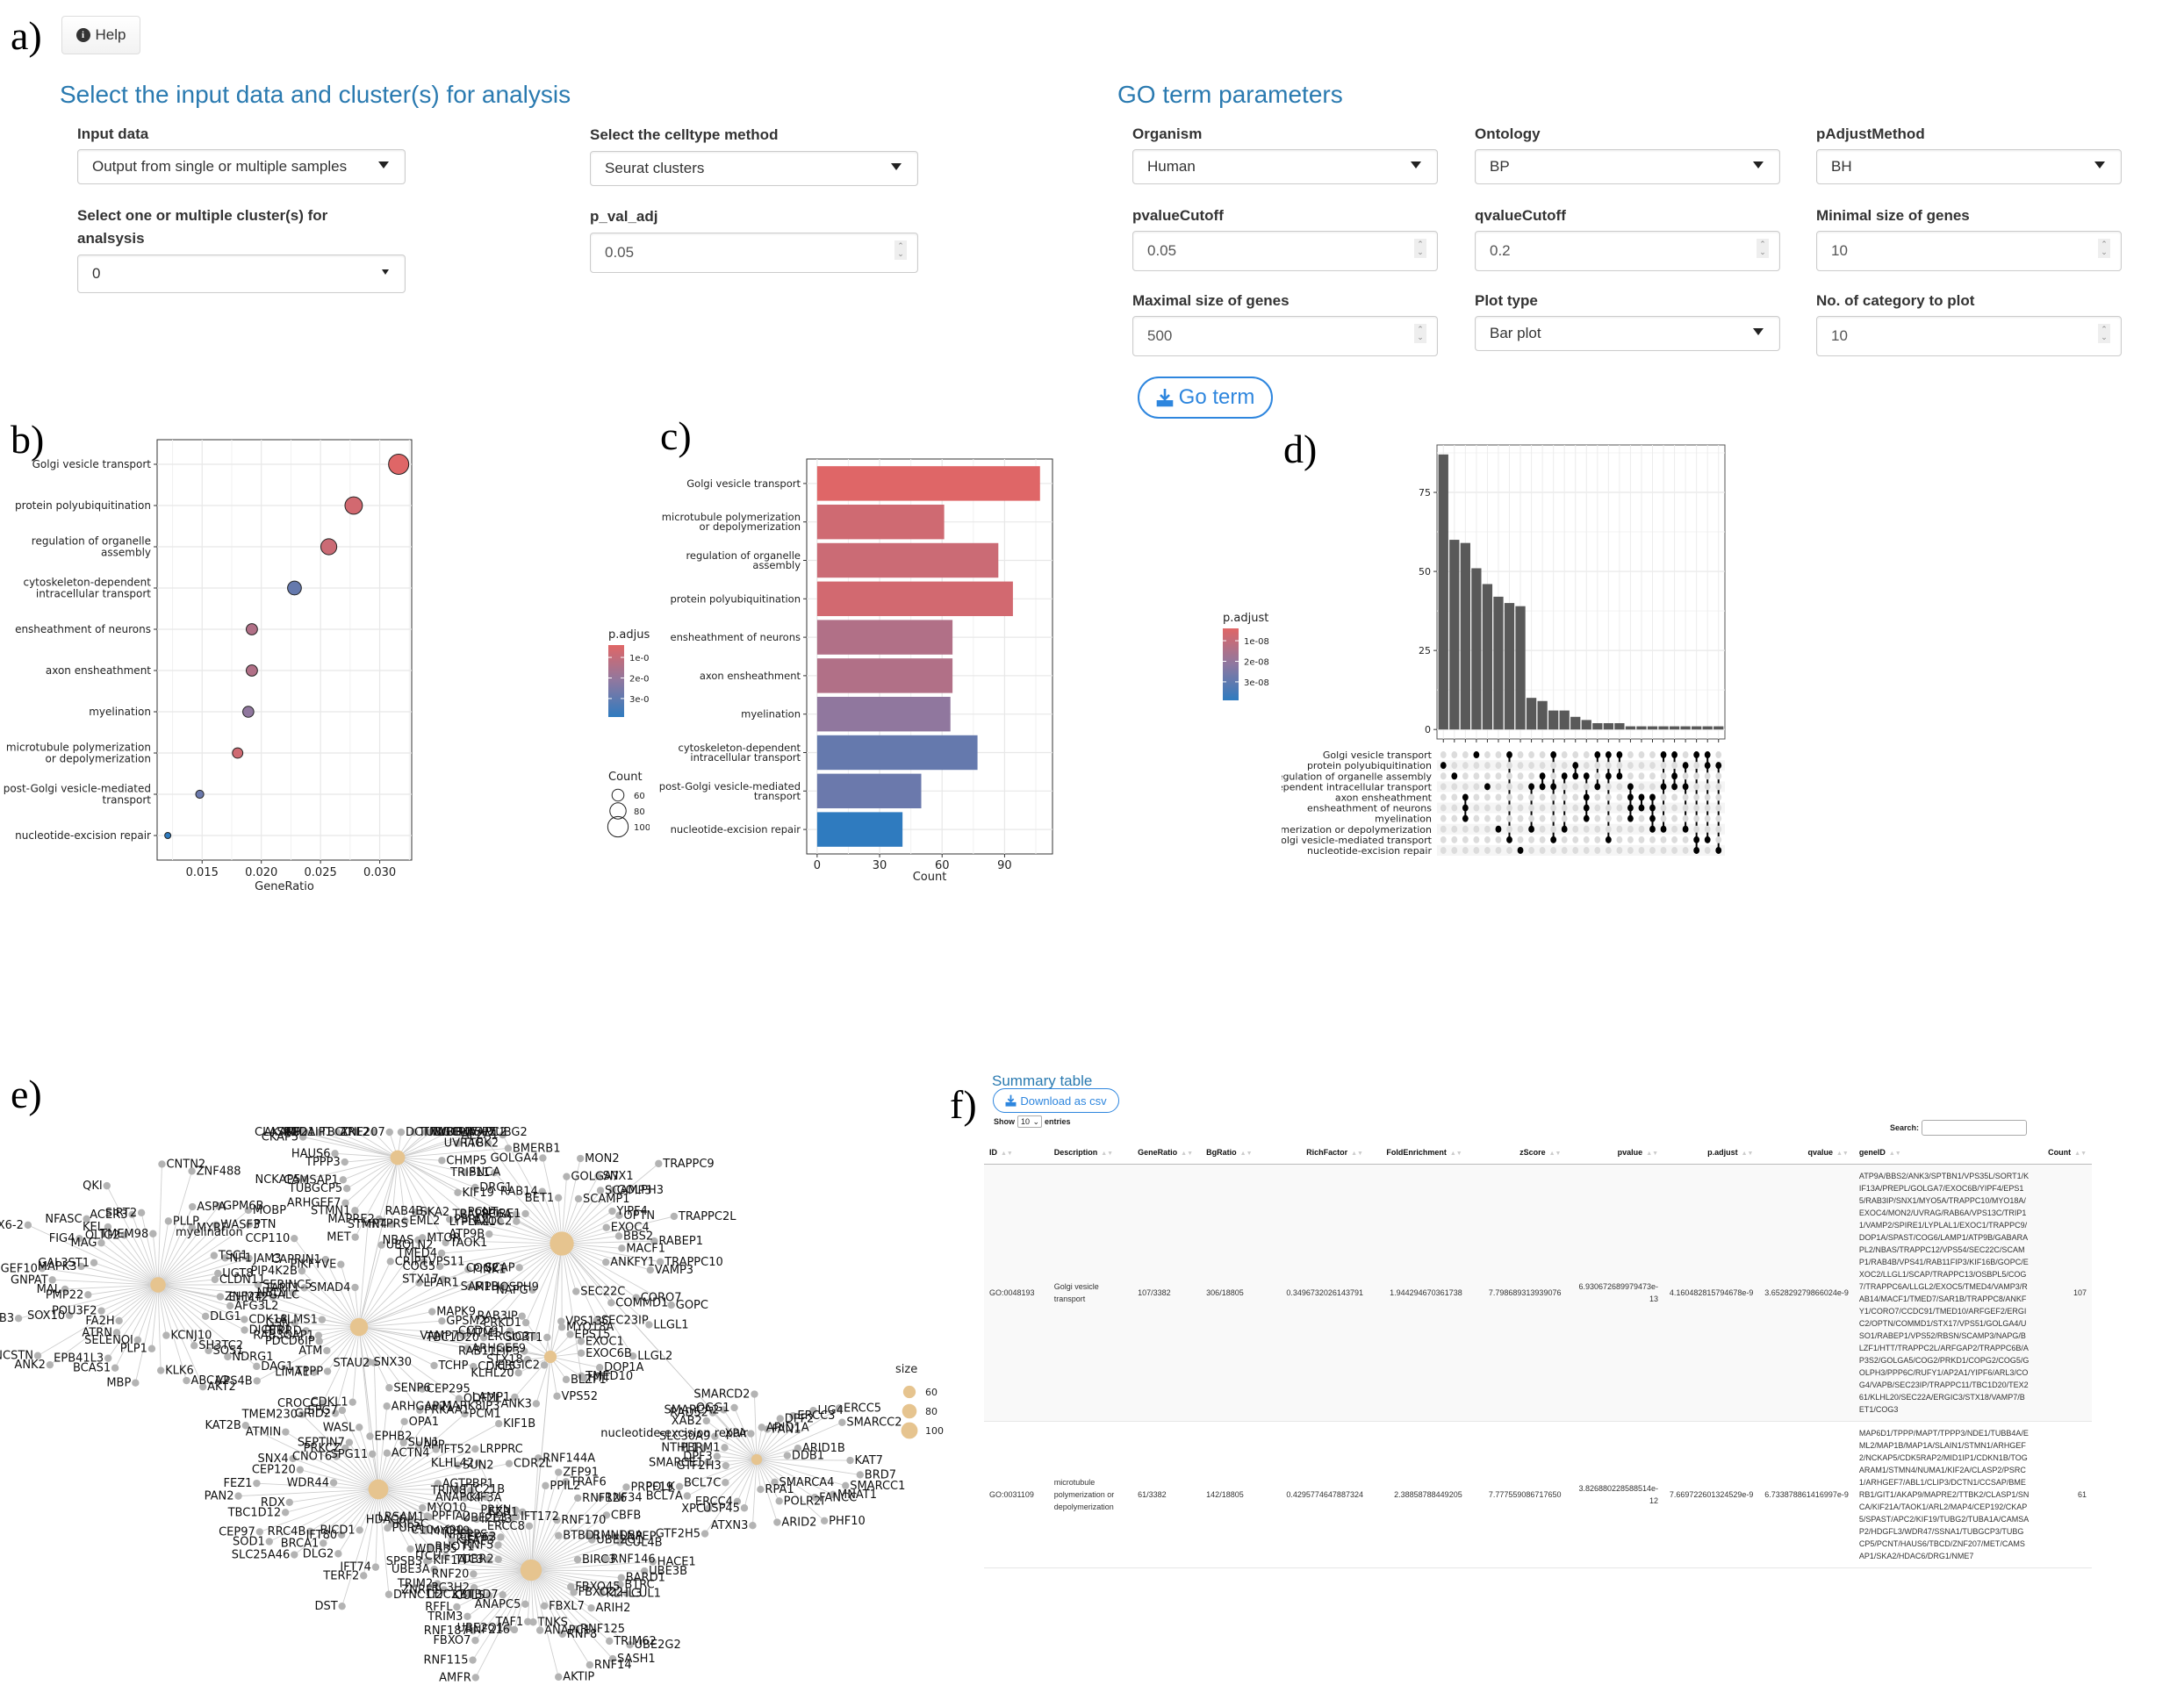 Image resolution: width=2184 pixels, height=1707 pixels. Describe the element at coordinates (1711, 1153) in the screenshot. I see `column-header-padjust: p.adjust ▲▼` at that location.